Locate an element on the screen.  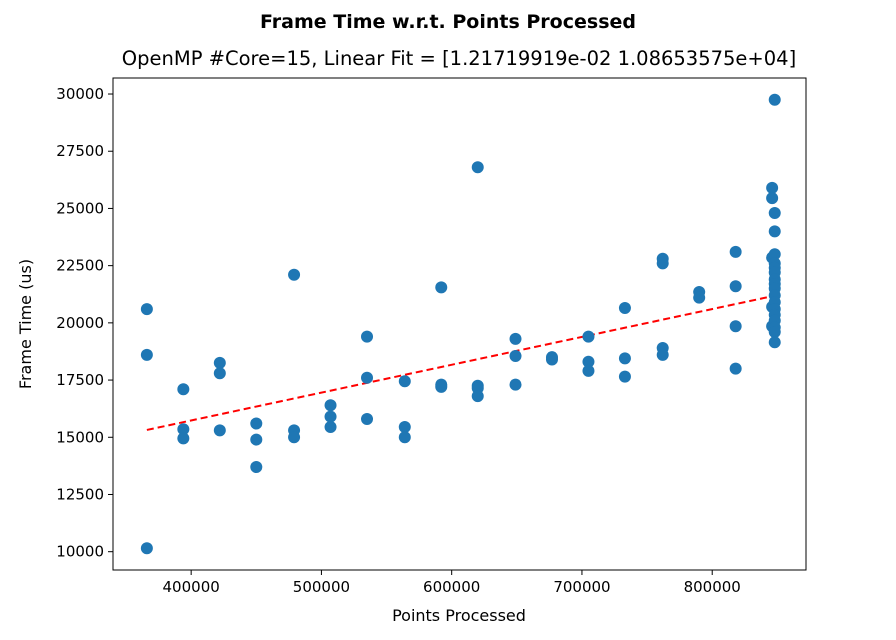
x-tick-label: 500000 is located at coordinates (321, 587).